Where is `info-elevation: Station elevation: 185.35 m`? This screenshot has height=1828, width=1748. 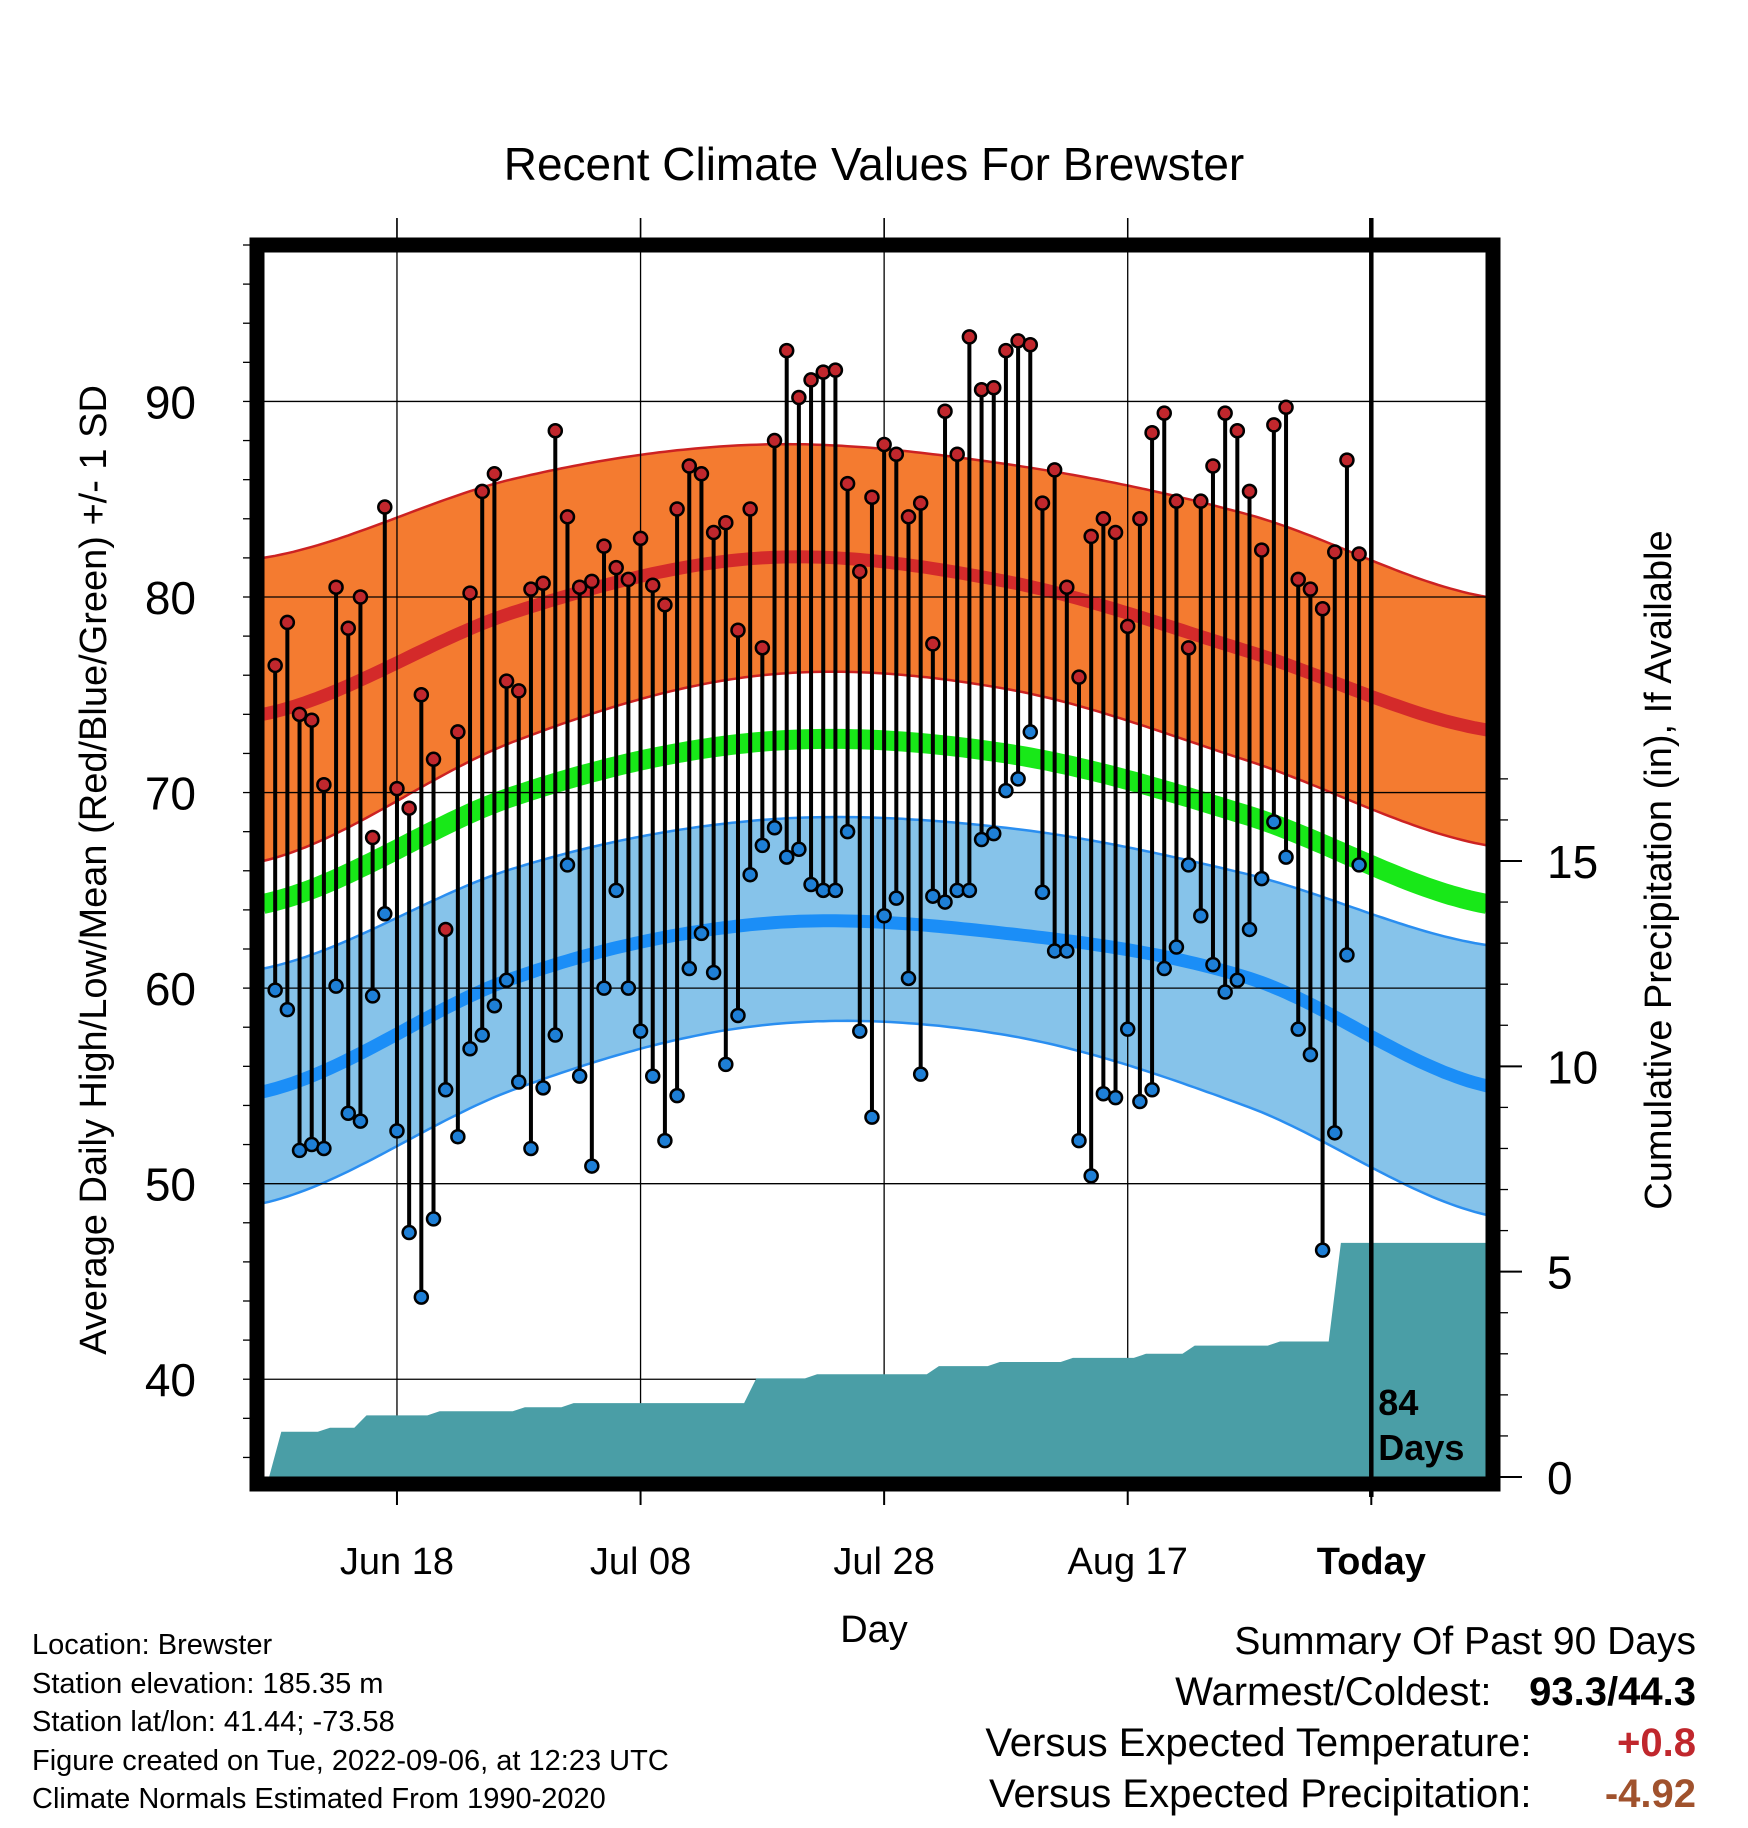 info-elevation: Station elevation: 185.35 m is located at coordinates (208, 1683).